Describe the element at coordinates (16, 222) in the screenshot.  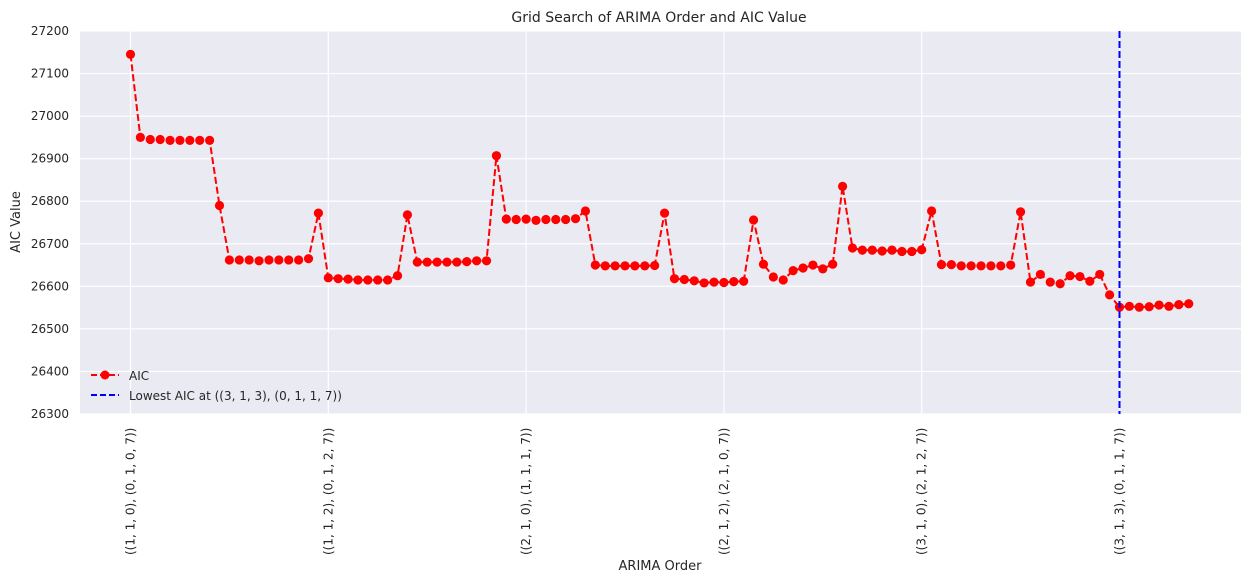
I see `y-axis-label: AIC Value` at that location.